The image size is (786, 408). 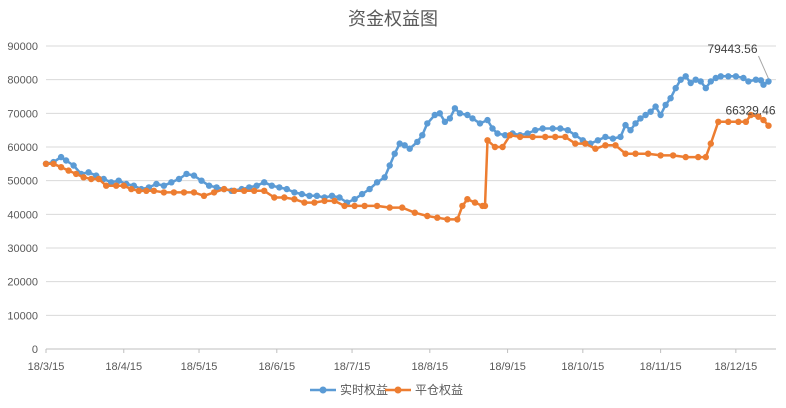 What do you see at coordinates (352, 367) in the screenshot?
I see `x-tick-label: 18/7/15` at bounding box center [352, 367].